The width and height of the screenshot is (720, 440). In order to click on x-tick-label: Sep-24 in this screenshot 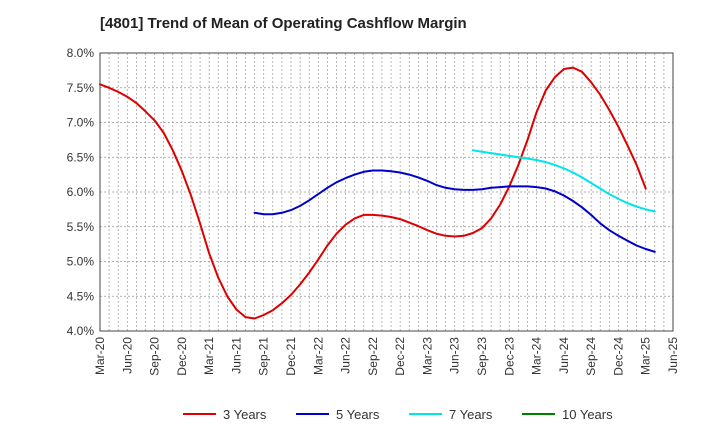, I will do `click(591, 356)`.